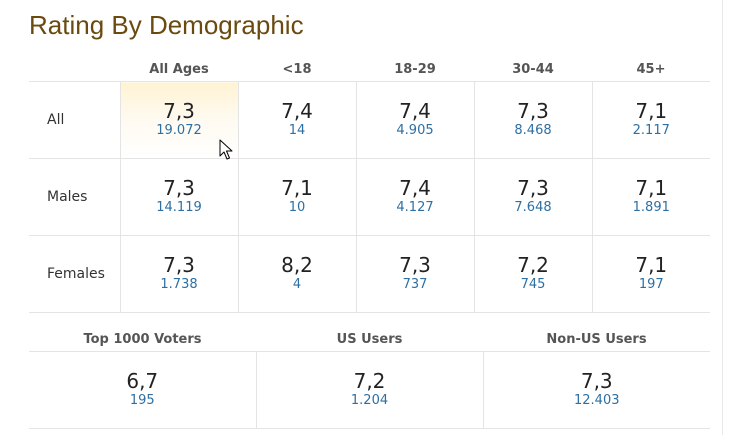 The image size is (736, 435). What do you see at coordinates (722, 217) in the screenshot?
I see `panel-right-border` at bounding box center [722, 217].